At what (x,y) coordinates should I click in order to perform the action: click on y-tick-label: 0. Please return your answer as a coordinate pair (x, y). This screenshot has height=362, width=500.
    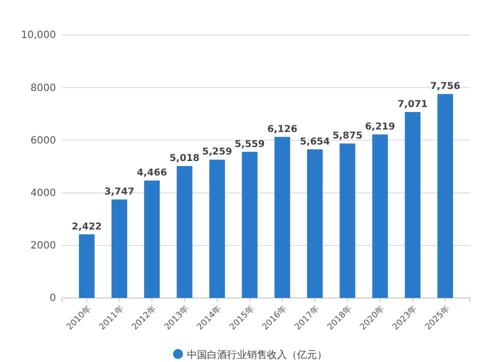
    Looking at the image, I should click on (53, 298).